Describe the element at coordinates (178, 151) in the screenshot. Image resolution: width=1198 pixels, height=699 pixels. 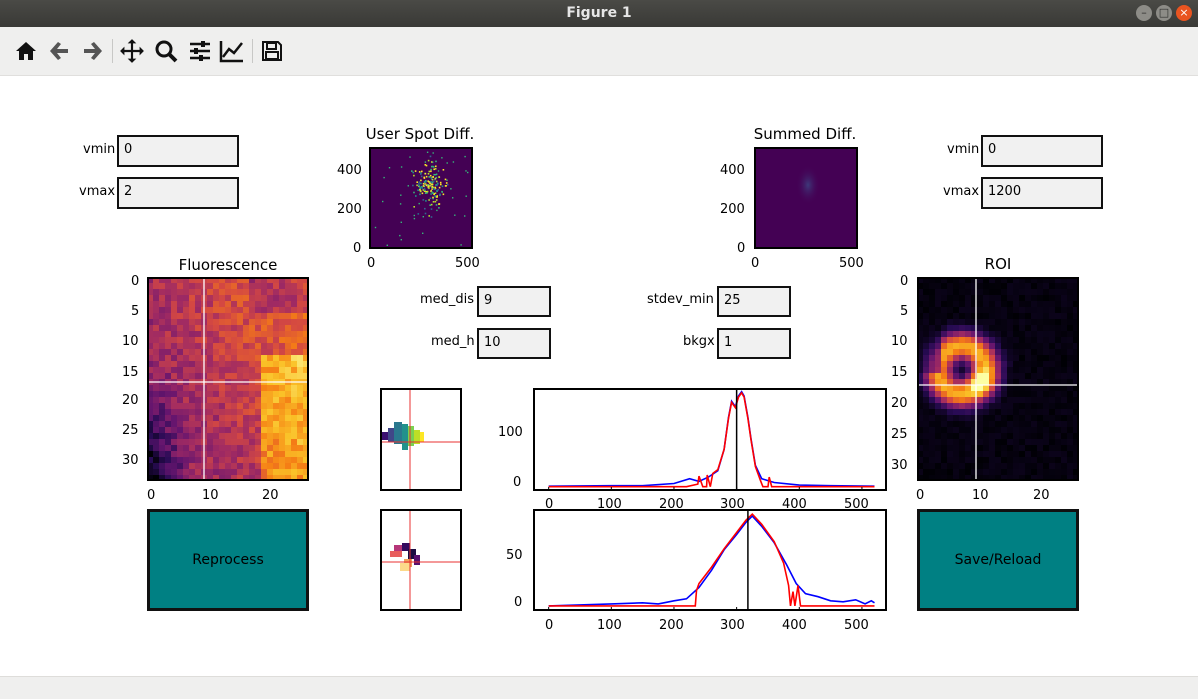
I see `vmin-input-left: 0` at that location.